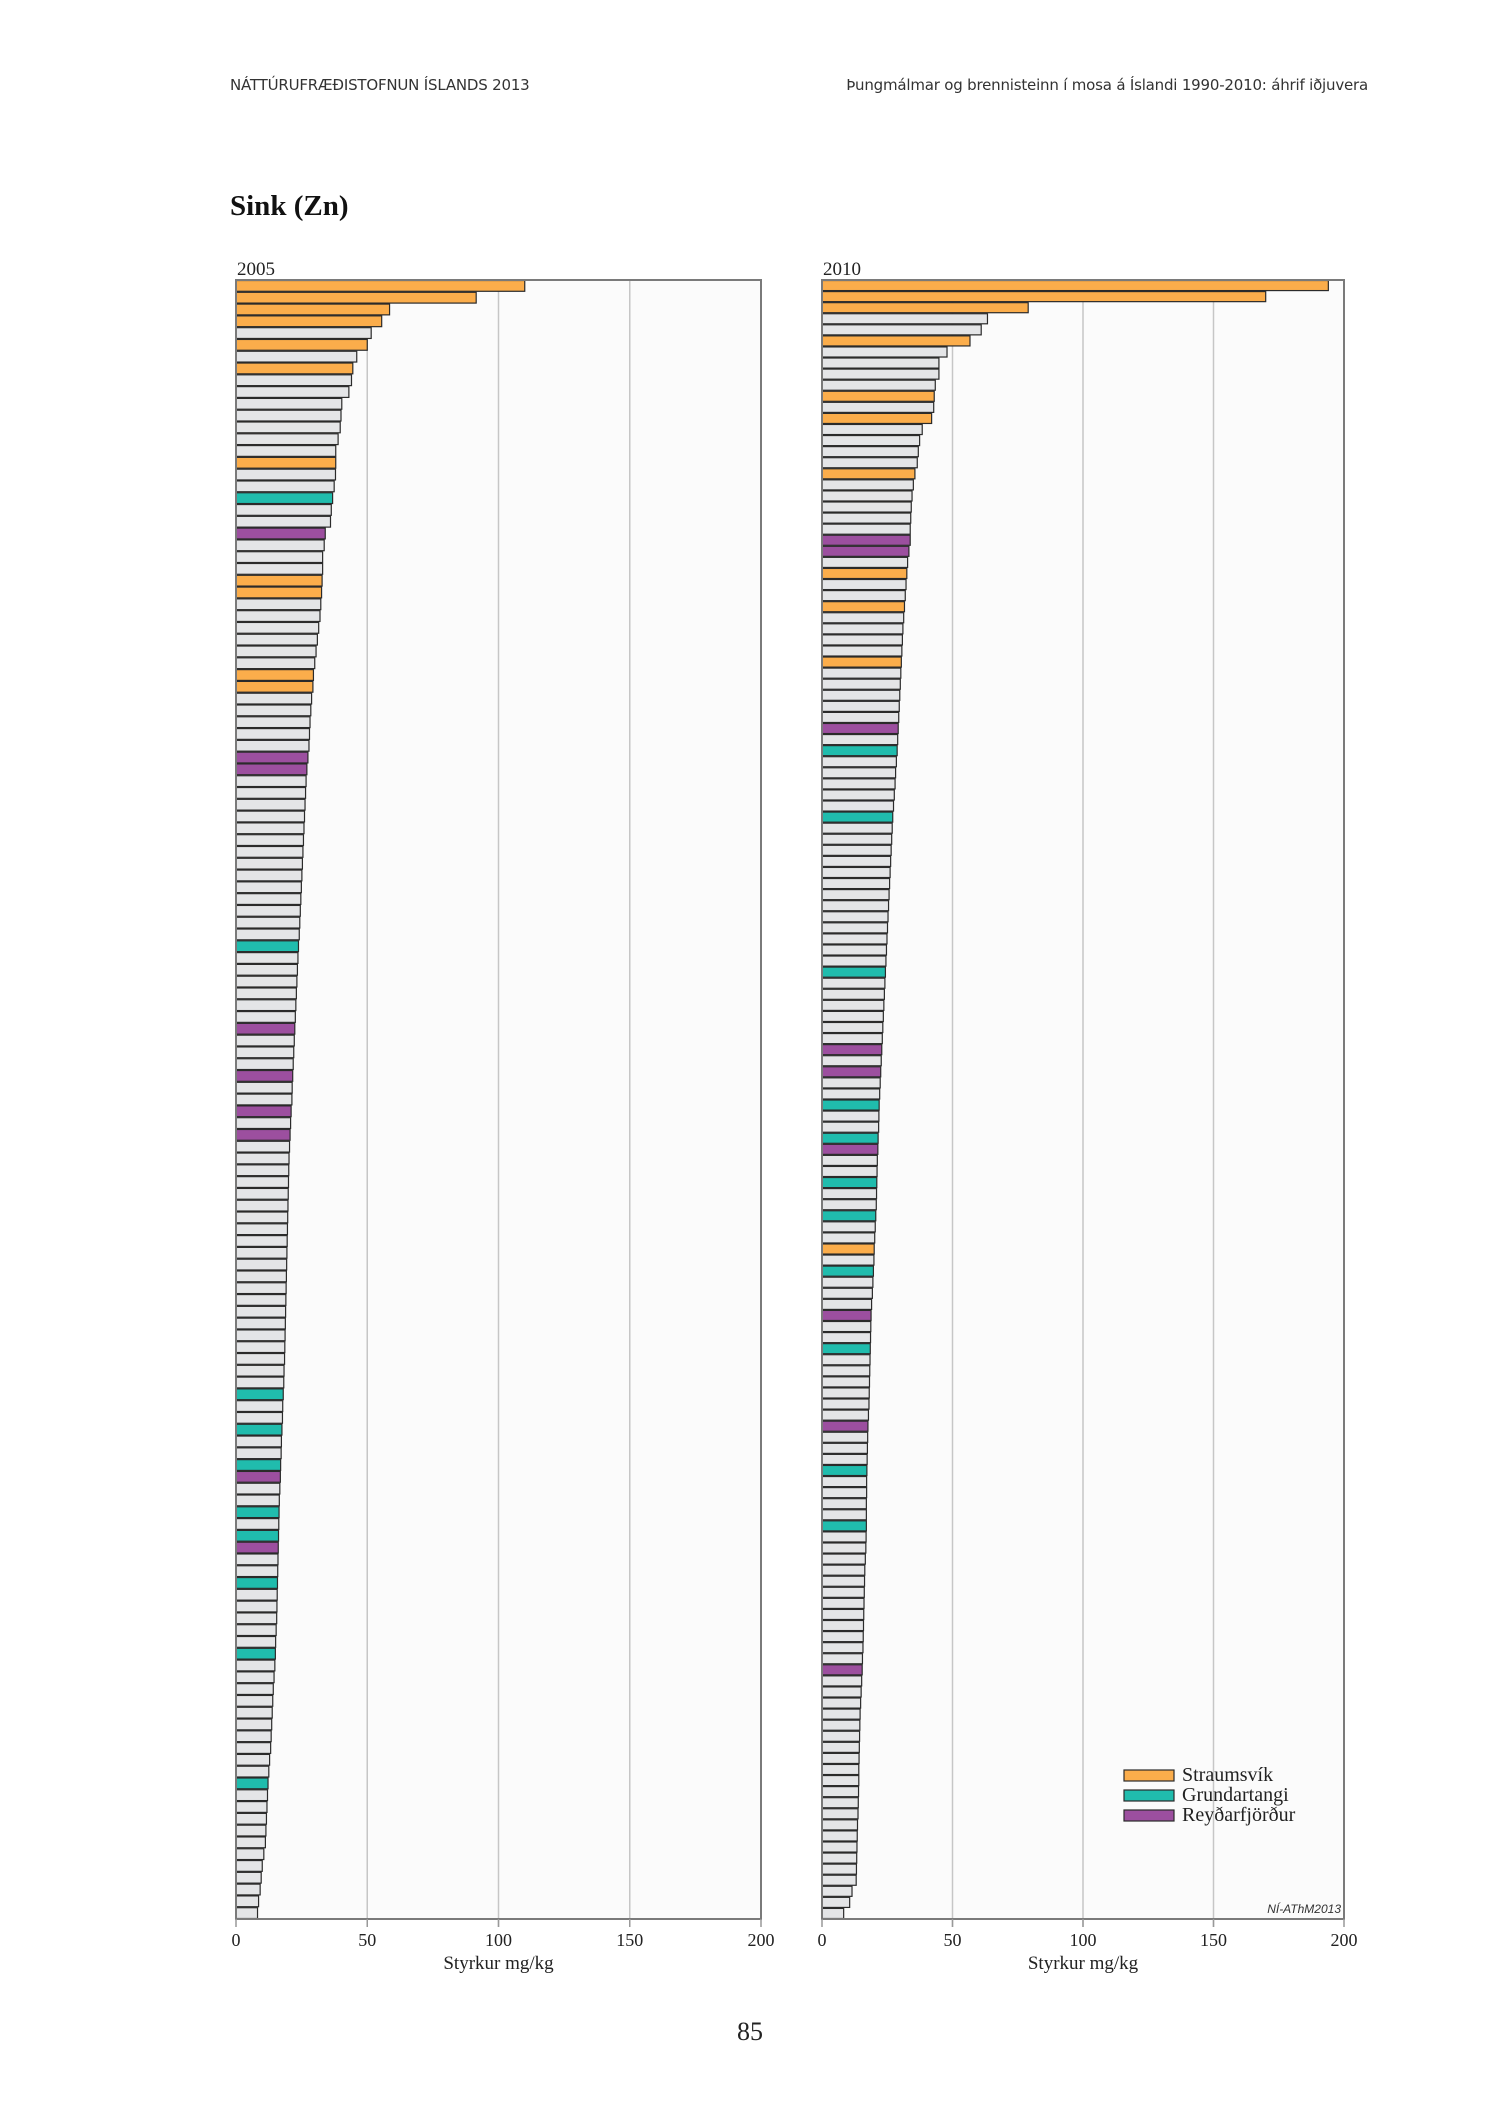 The height and width of the screenshot is (2122, 1500). Describe the element at coordinates (236, 1940) in the screenshot. I see `x-tick-label: 0` at that location.